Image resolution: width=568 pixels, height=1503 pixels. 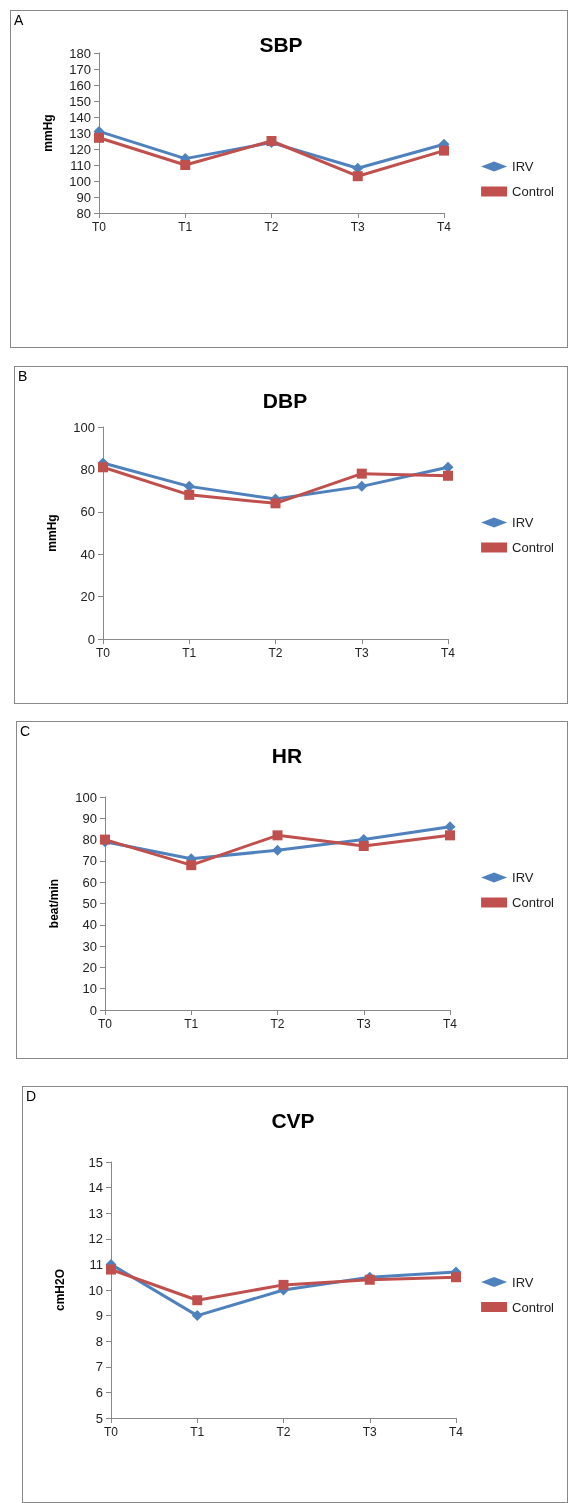 I want to click on y-tick-label: 7, so click(x=99, y=1367).